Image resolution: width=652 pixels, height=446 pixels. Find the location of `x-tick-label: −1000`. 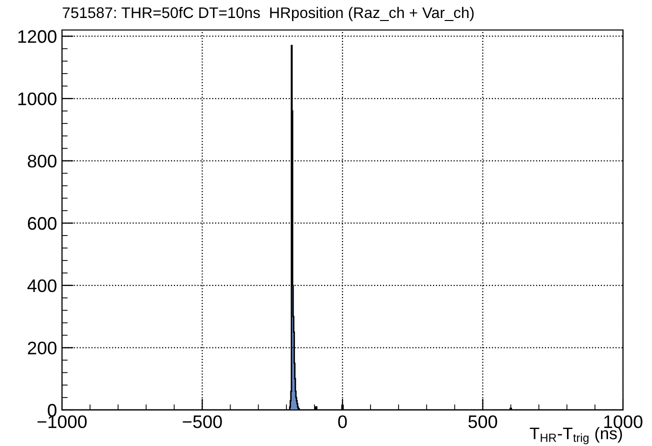

x-tick-label: −1000 is located at coordinates (62, 421).